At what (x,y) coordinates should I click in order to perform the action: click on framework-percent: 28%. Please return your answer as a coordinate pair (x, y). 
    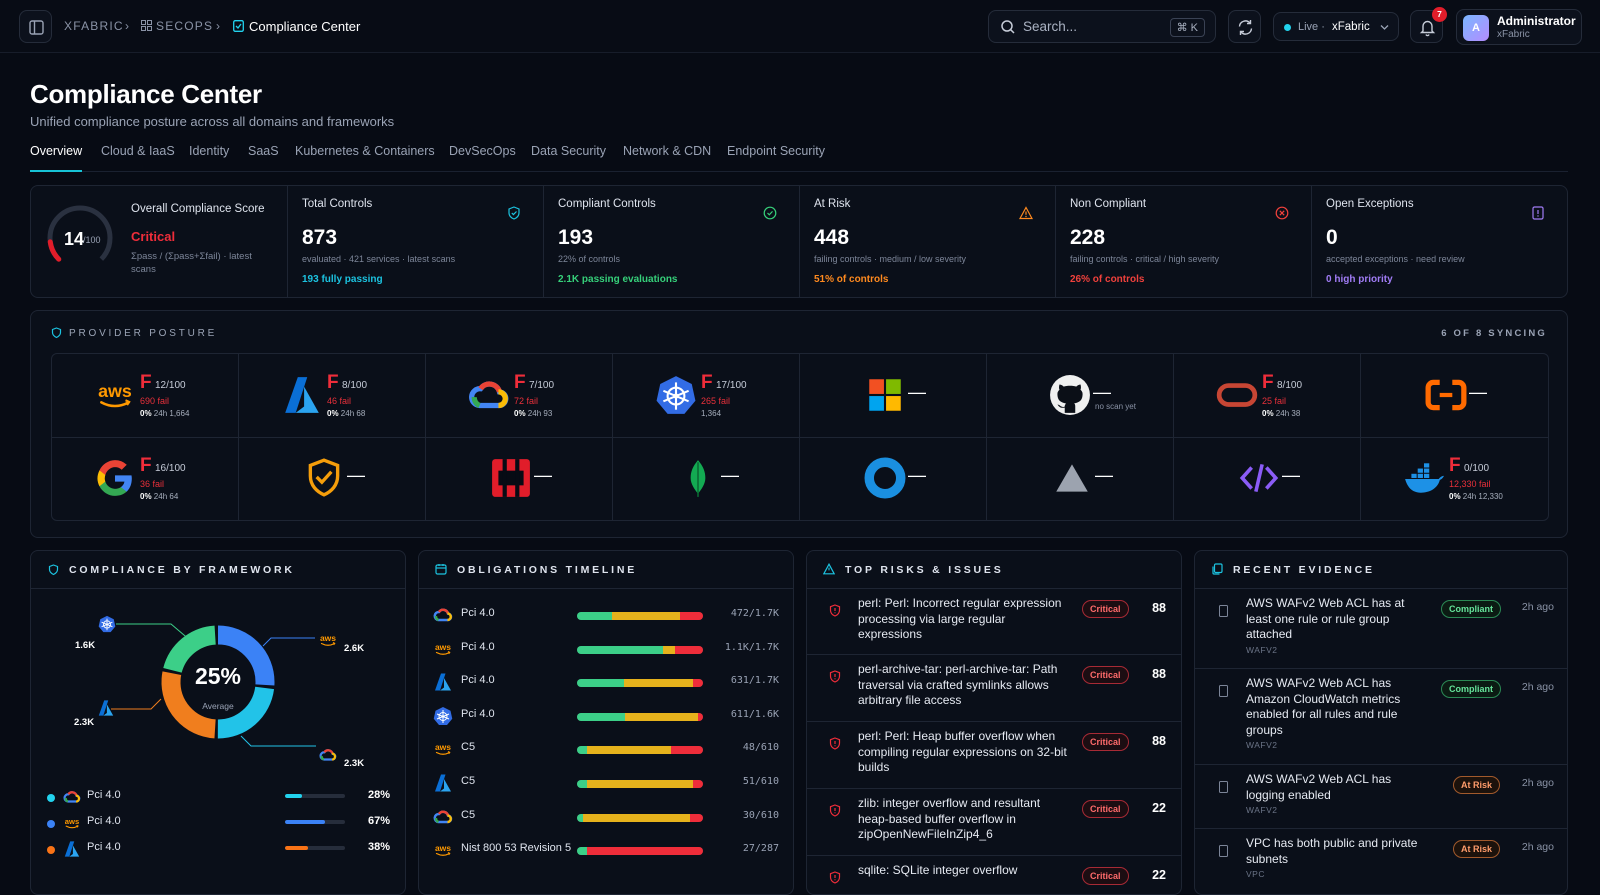
    Looking at the image, I should click on (378, 795).